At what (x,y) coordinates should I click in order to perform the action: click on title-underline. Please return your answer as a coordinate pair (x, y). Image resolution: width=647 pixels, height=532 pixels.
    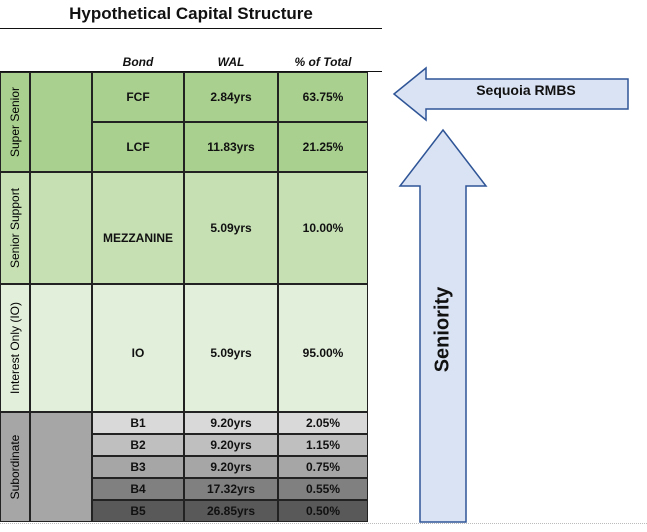
    Looking at the image, I should click on (191, 28).